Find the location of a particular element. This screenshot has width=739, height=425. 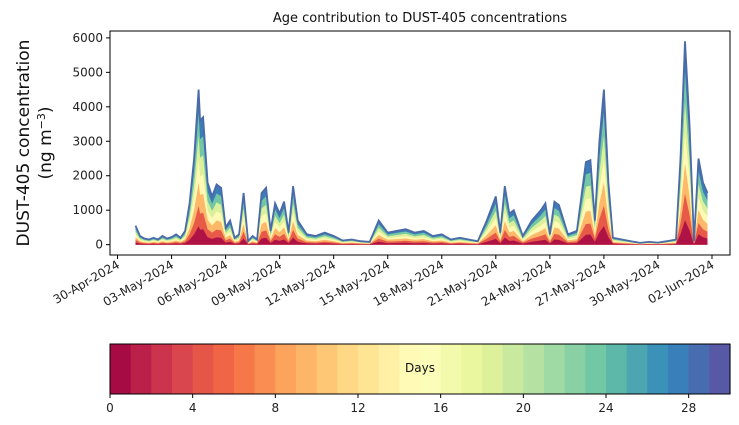

y-tick-label: 1000 is located at coordinates (87, 210).